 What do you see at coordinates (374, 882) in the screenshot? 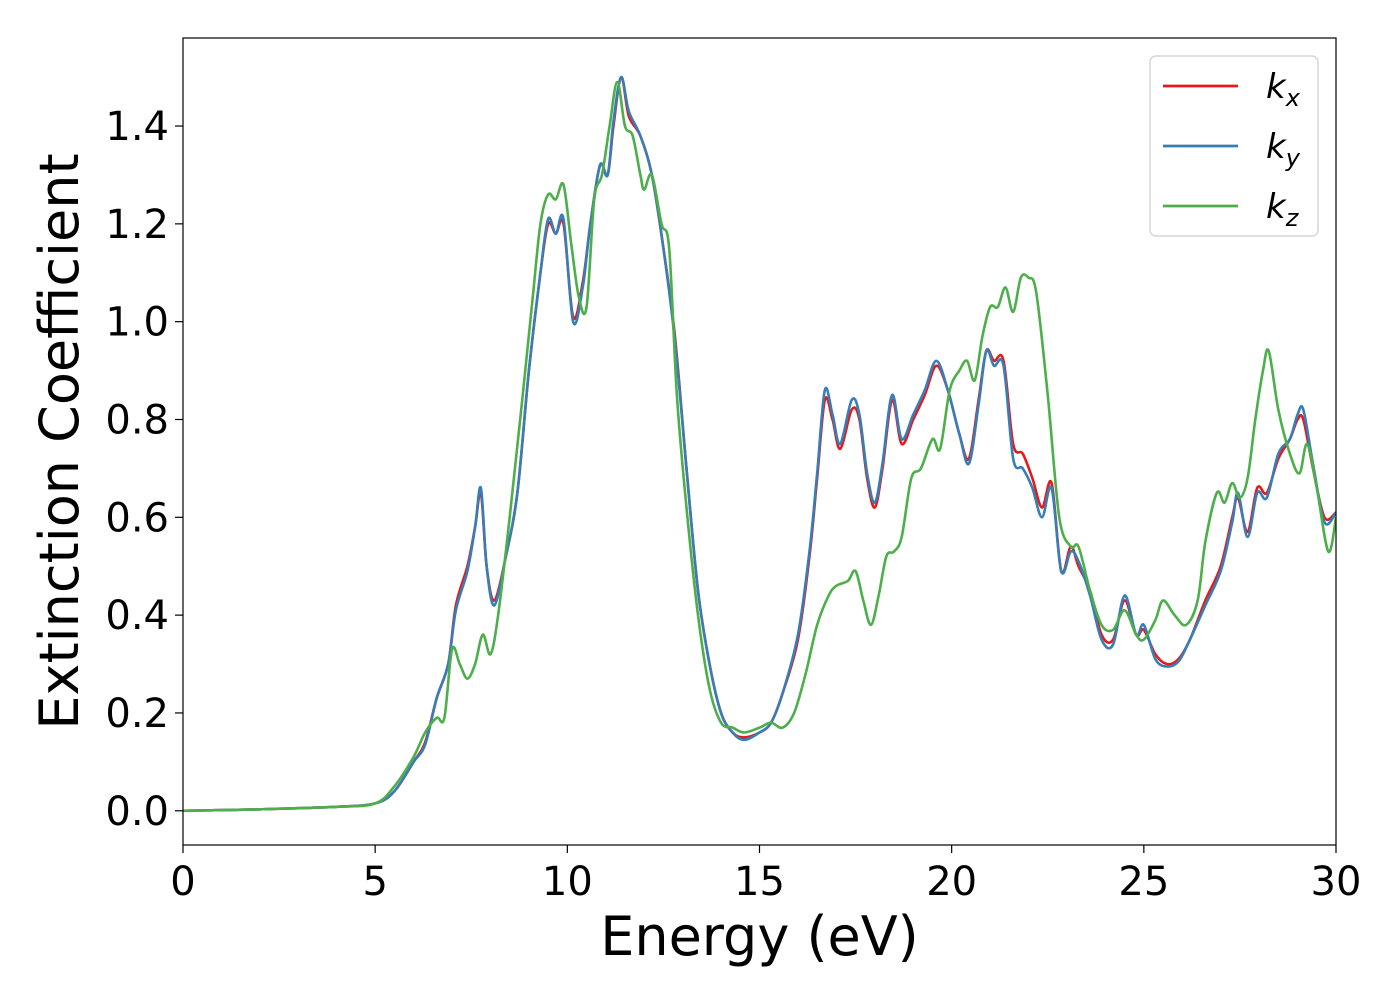
I see `x-tick-label: 5` at bounding box center [374, 882].